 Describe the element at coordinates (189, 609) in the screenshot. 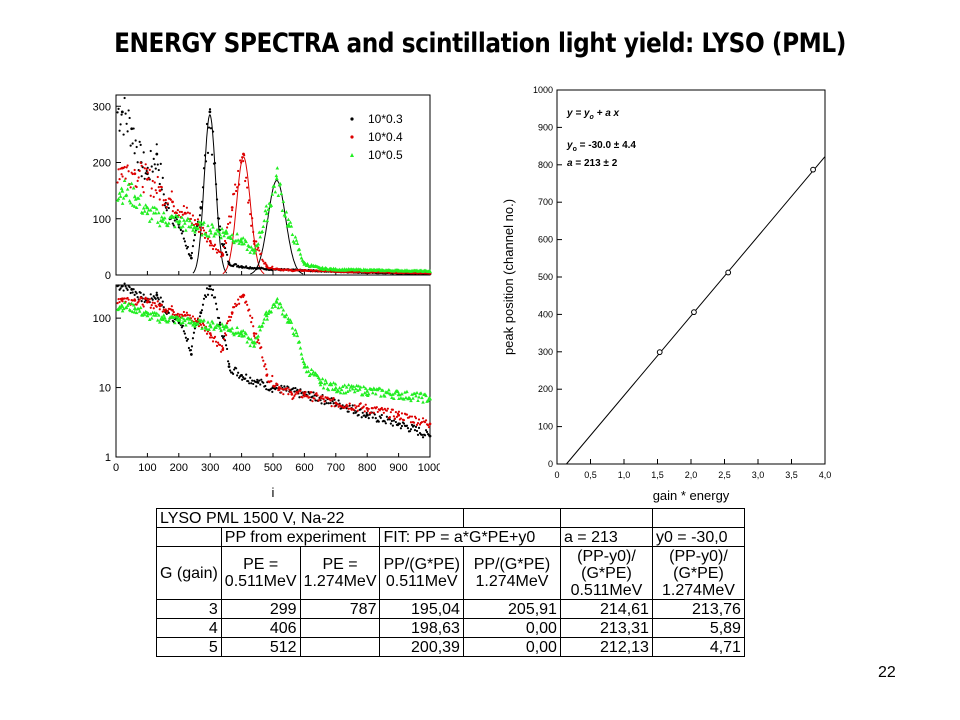

I see `table-cell: 3` at that location.